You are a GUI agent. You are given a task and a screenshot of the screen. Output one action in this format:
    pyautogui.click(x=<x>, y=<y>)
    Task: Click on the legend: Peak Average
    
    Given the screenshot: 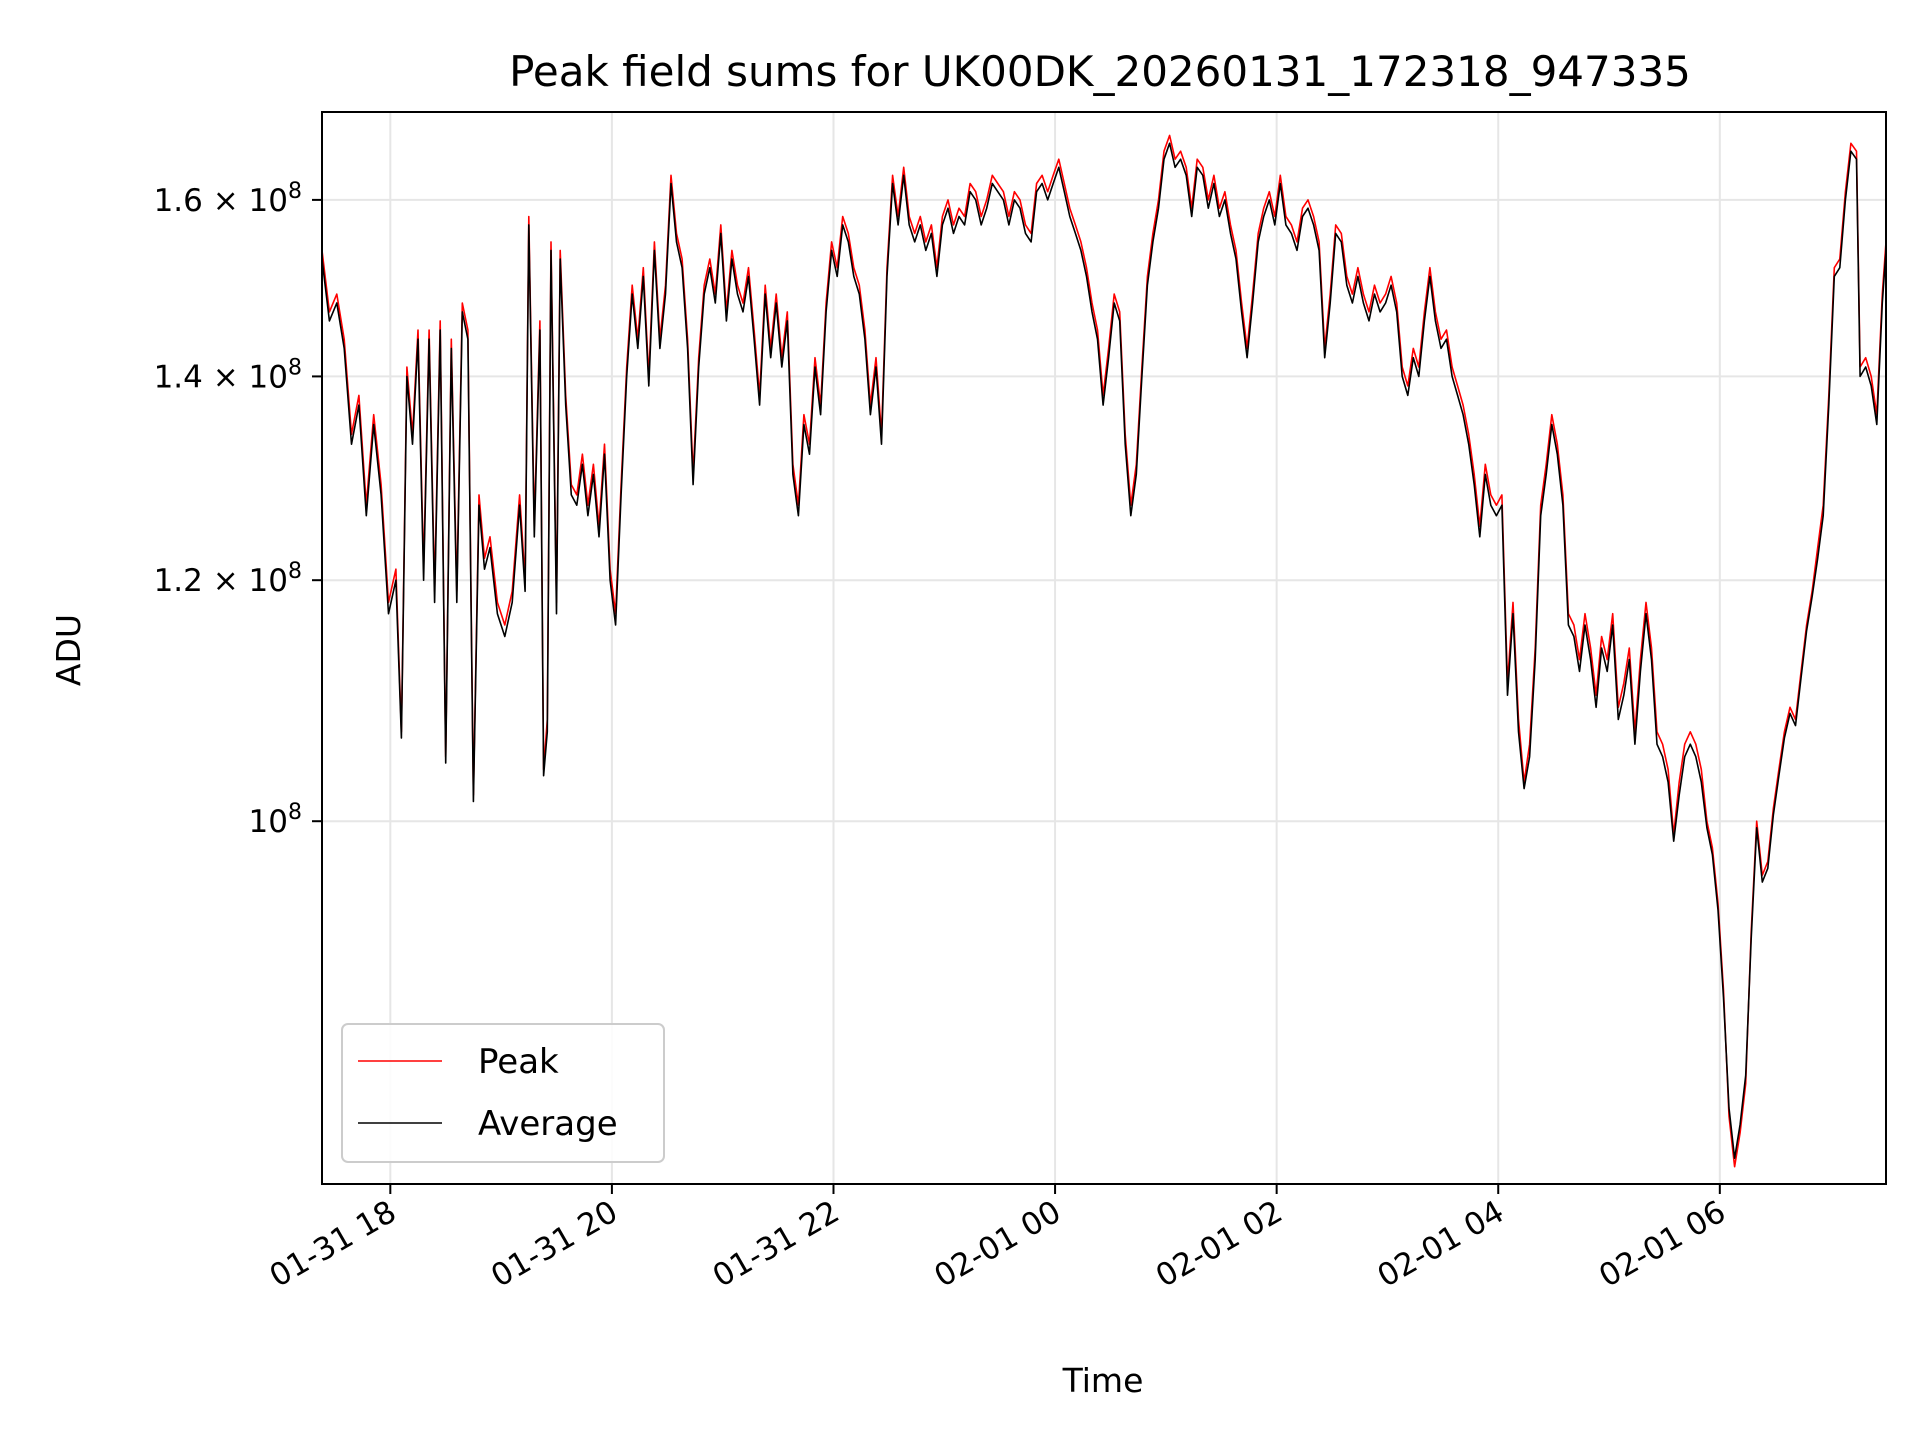 What is the action you would take?
    pyautogui.click(x=503, y=1093)
    